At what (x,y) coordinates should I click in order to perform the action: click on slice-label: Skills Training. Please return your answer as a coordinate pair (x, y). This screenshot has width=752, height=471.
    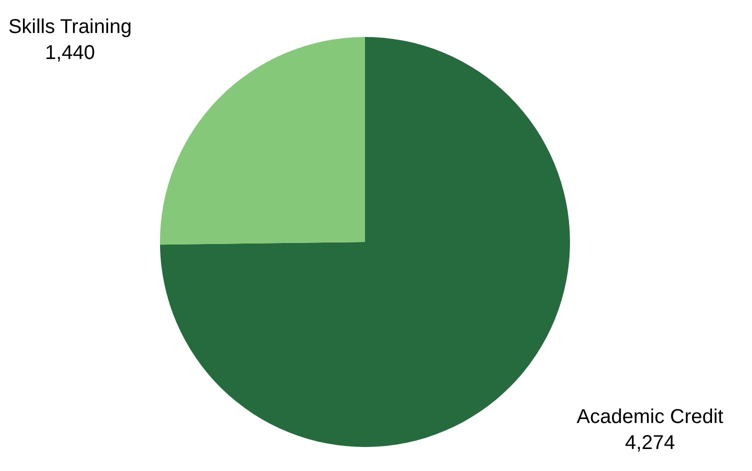
    Looking at the image, I should click on (70, 27).